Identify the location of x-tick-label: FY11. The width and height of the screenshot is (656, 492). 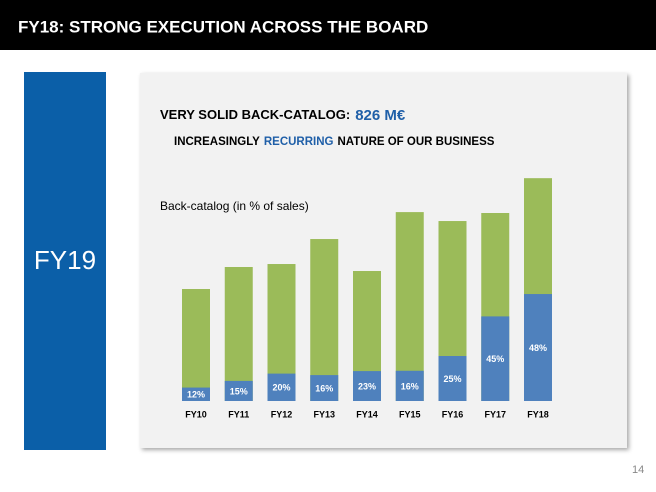
(238, 414).